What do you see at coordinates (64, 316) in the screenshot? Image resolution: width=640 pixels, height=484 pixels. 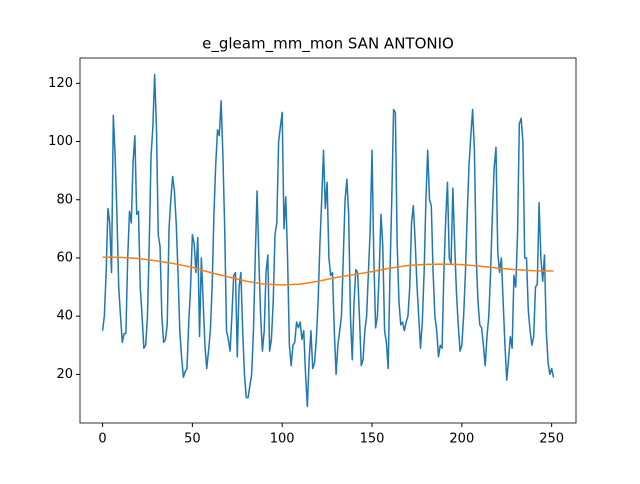 I see `y-tick-label: 40` at bounding box center [64, 316].